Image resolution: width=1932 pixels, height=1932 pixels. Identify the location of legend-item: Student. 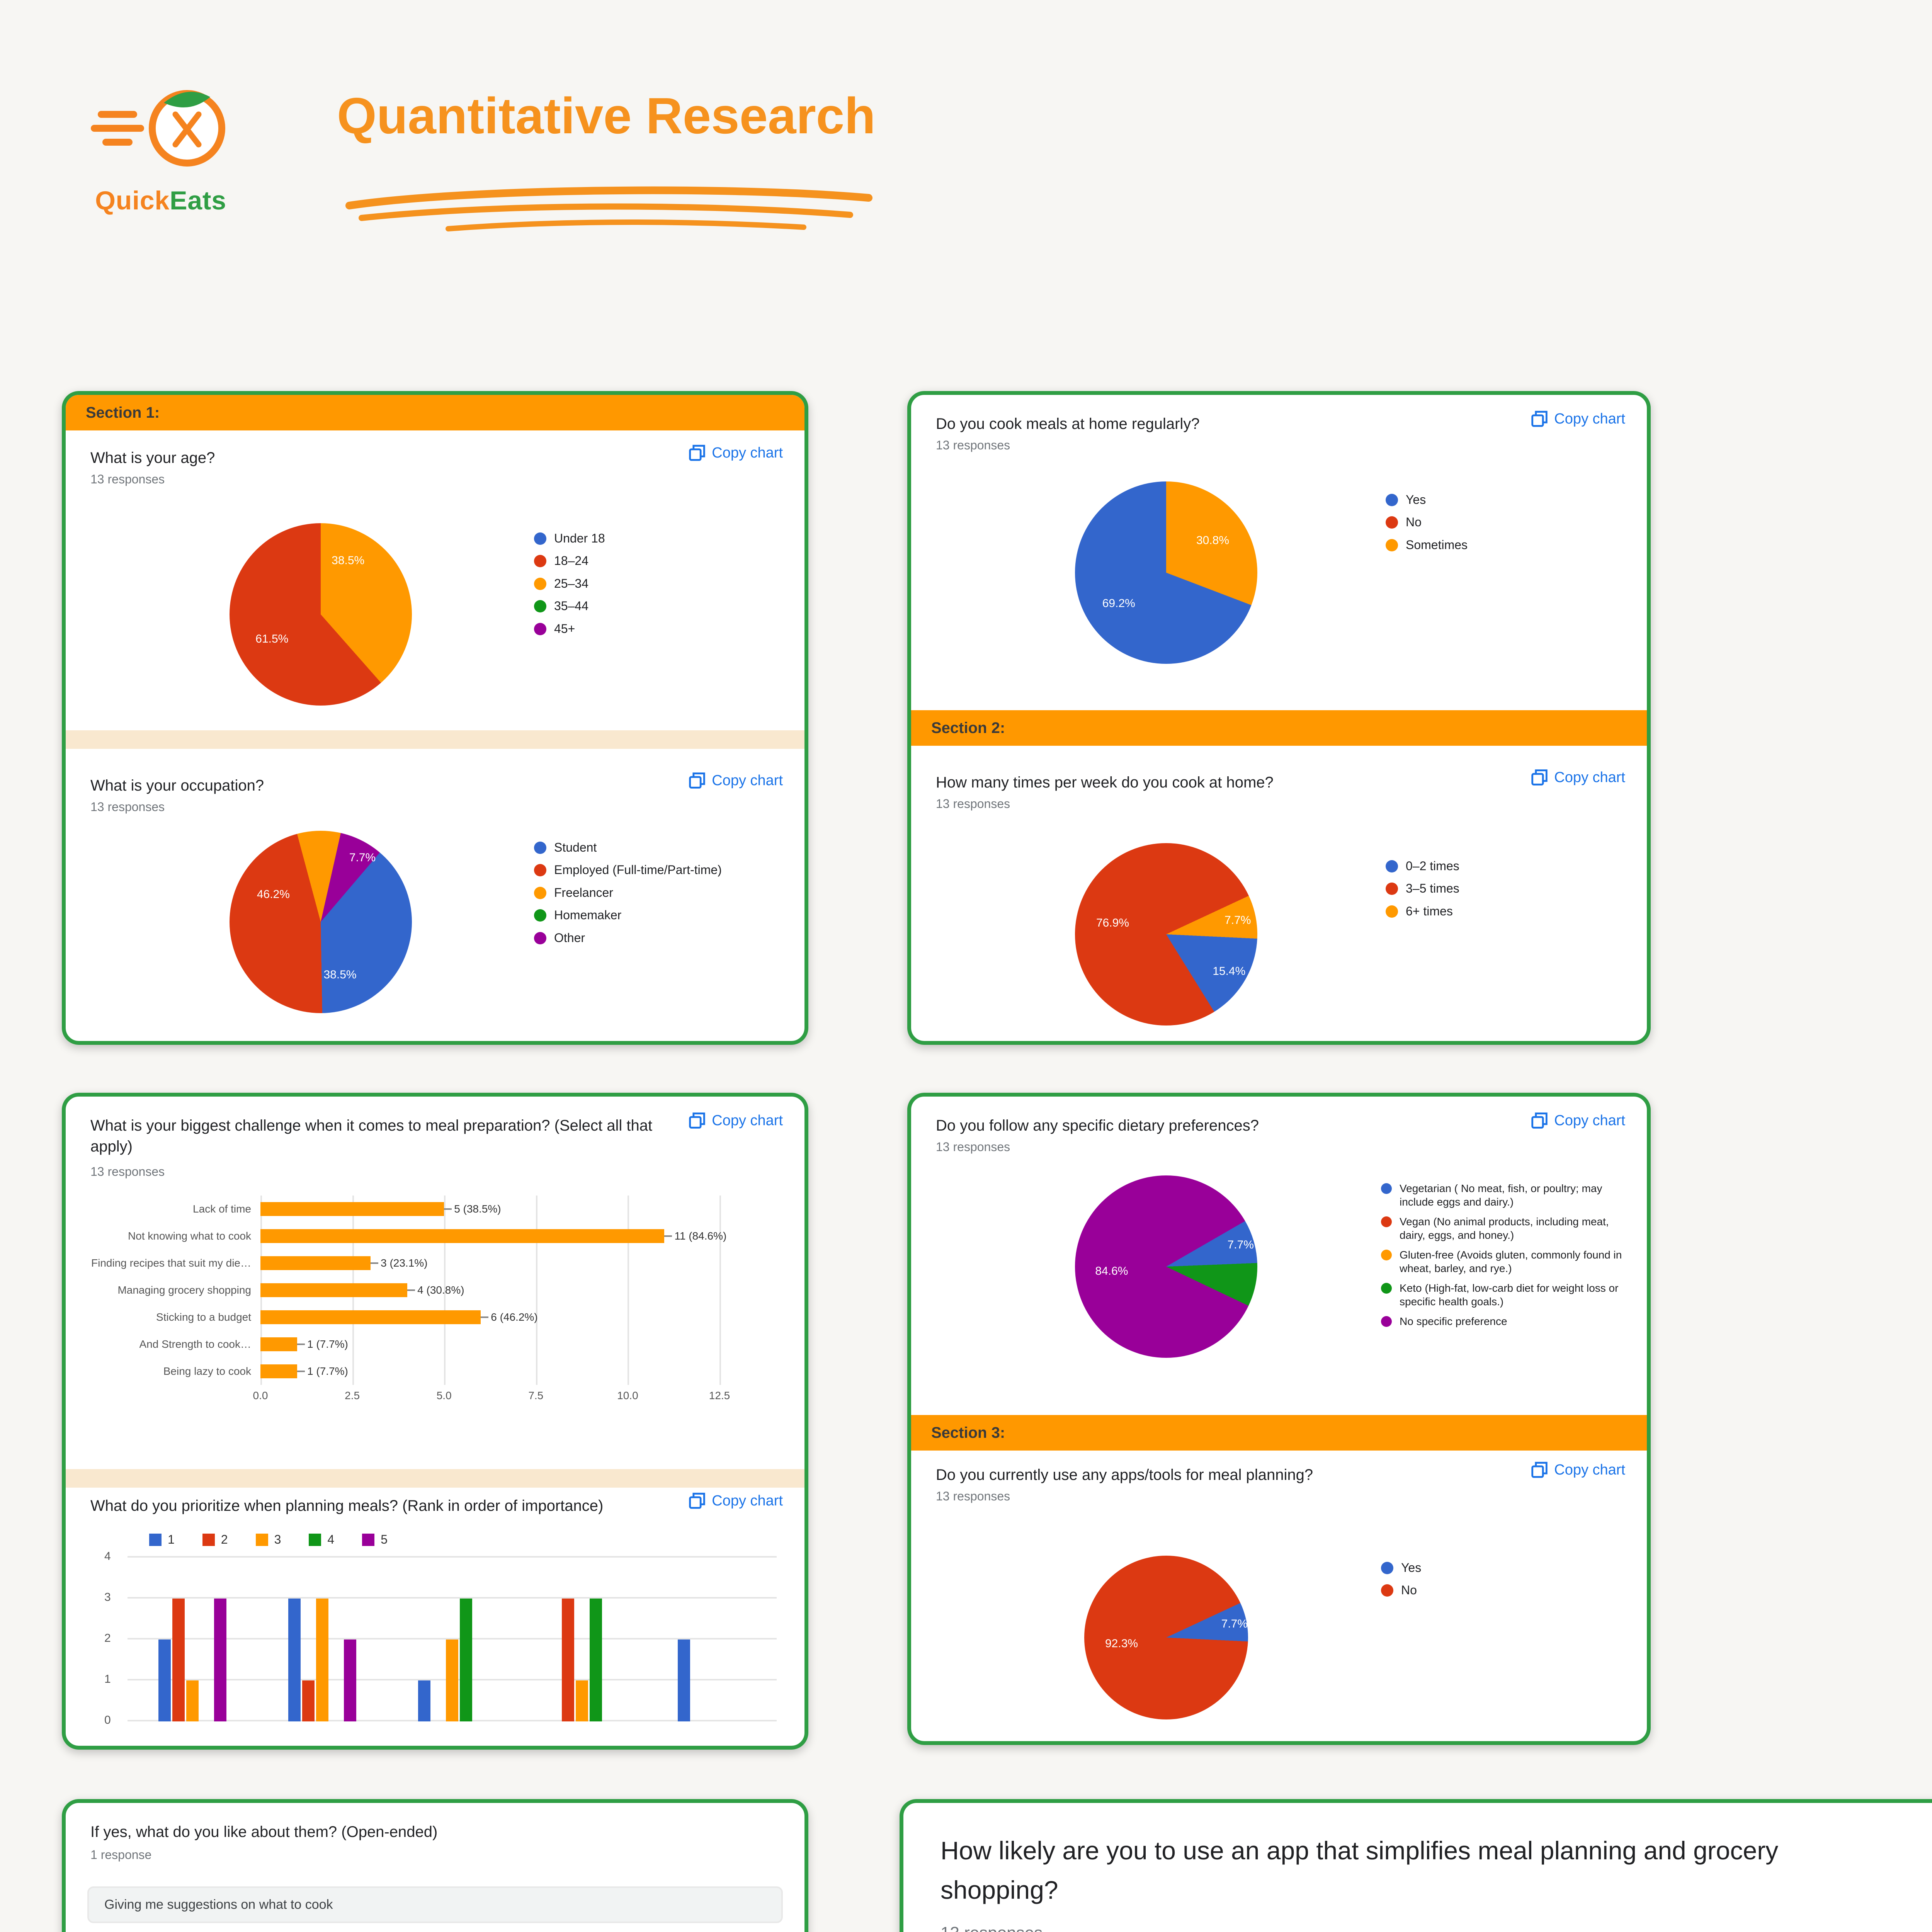
(628, 848).